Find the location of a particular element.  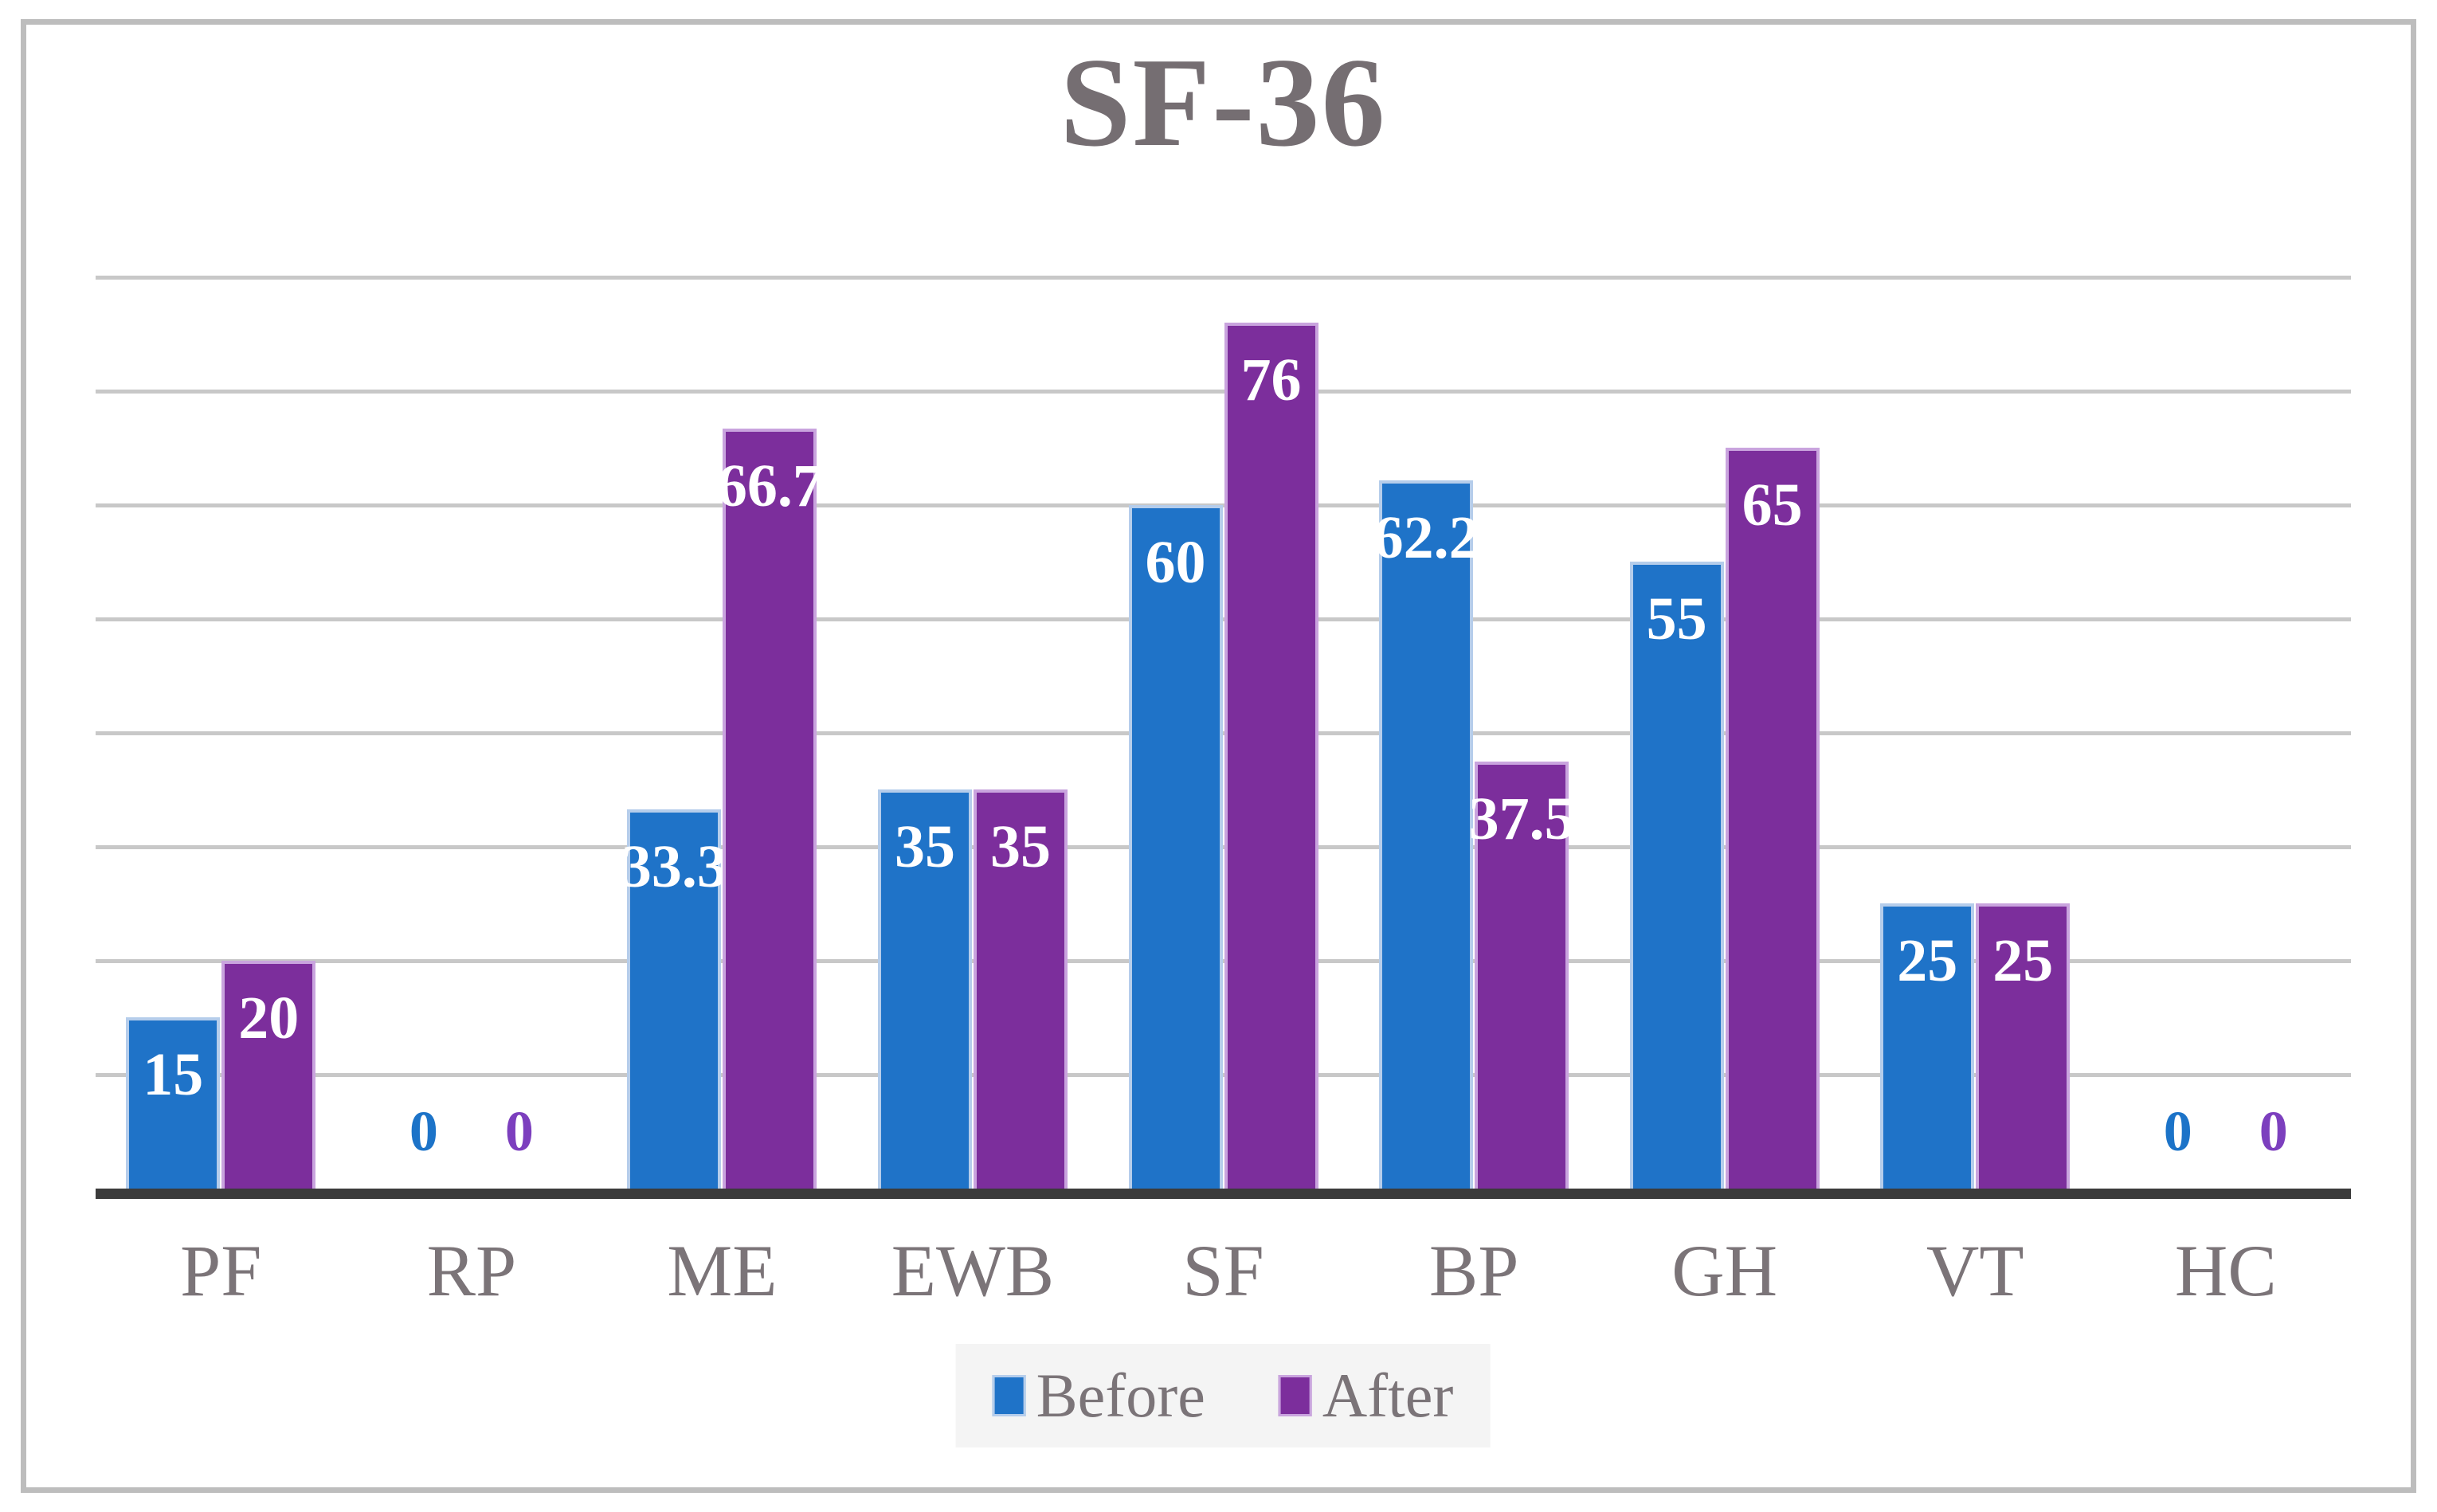

x-axis-label-bp: BP is located at coordinates (1473, 1271).